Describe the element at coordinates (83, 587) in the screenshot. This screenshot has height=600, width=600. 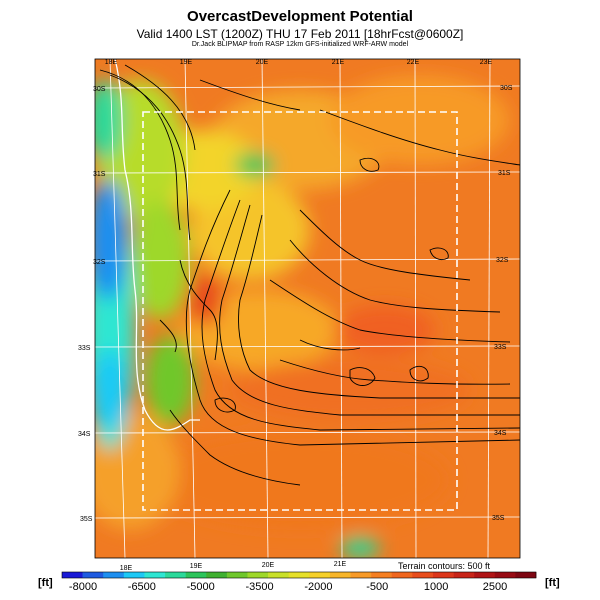
I see `colorbar-tick-label: -8000` at that location.